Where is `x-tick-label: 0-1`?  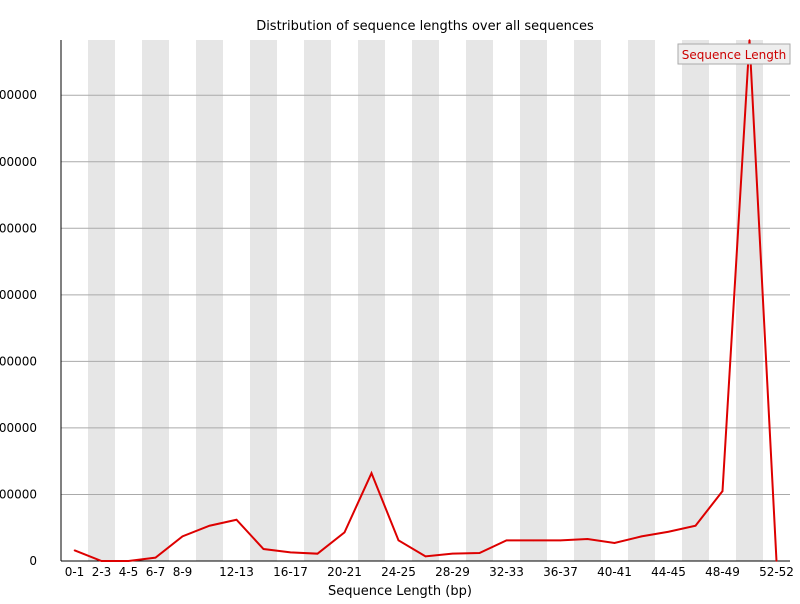 x-tick-label: 0-1 is located at coordinates (75, 572).